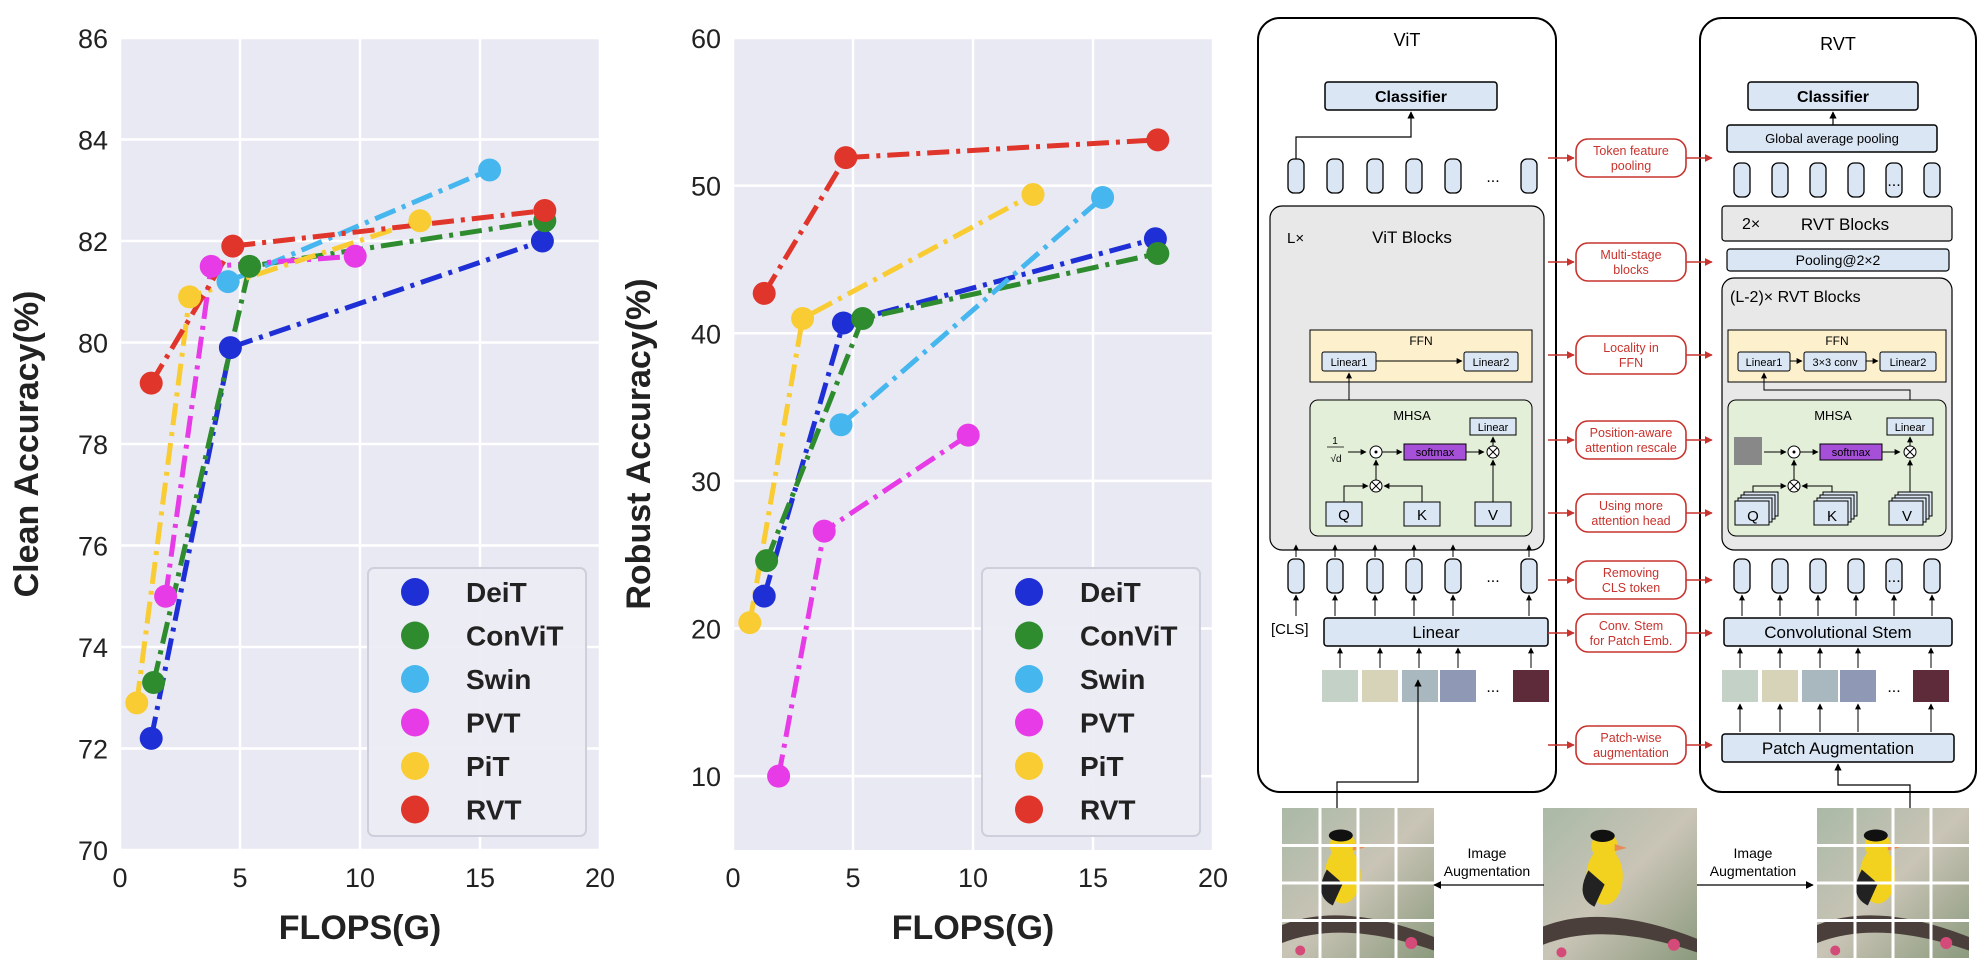 The image size is (1986, 972). I want to click on legend-label-pit: PiT, so click(1102, 766).